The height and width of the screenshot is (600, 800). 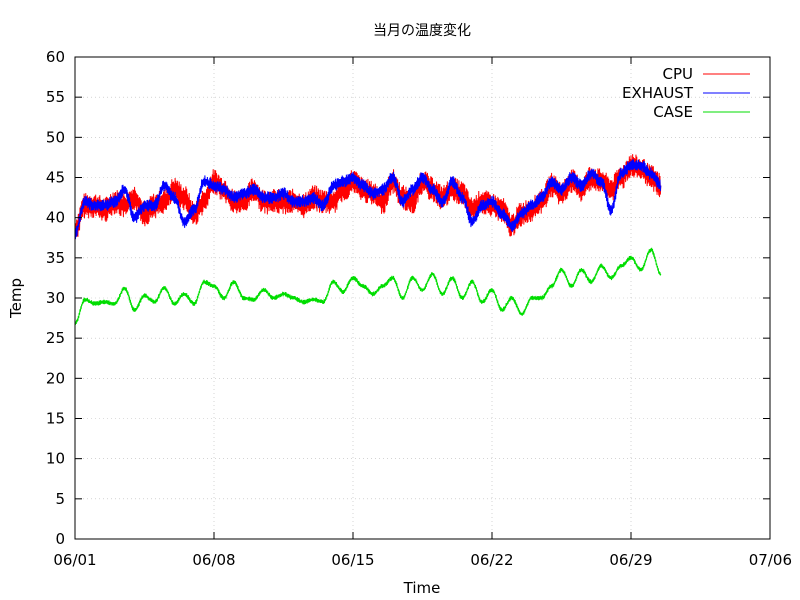 What do you see at coordinates (491, 560) in the screenshot?
I see `x-tick-label: 06/22` at bounding box center [491, 560].